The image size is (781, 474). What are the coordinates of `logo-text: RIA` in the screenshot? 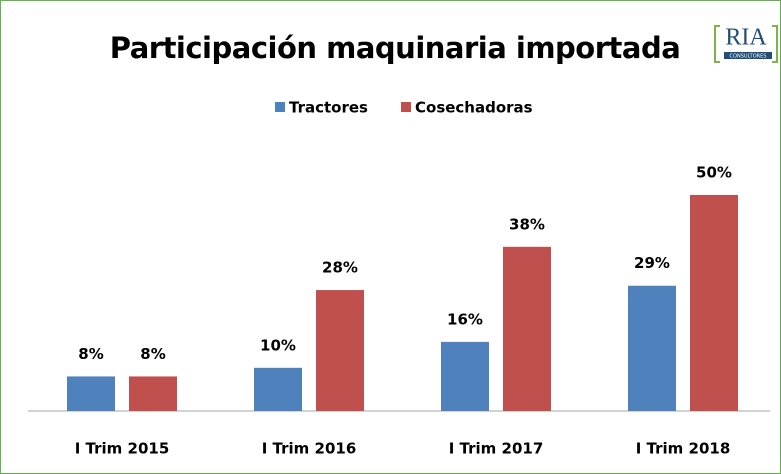 It's located at (746, 38).